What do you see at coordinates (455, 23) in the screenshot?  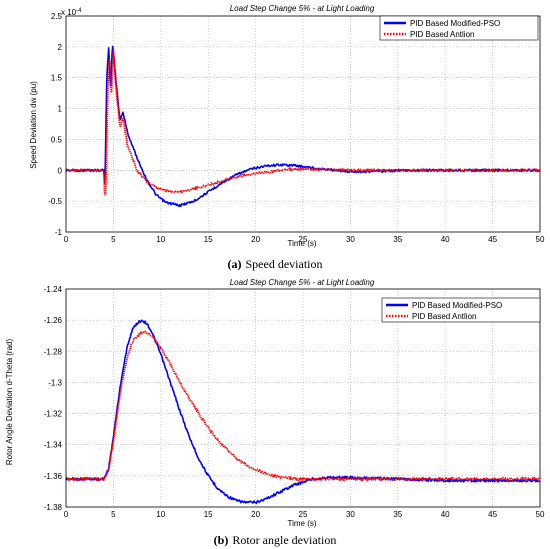 I see `chart-a-legend-pso: PID Based Modified-PSO` at bounding box center [455, 23].